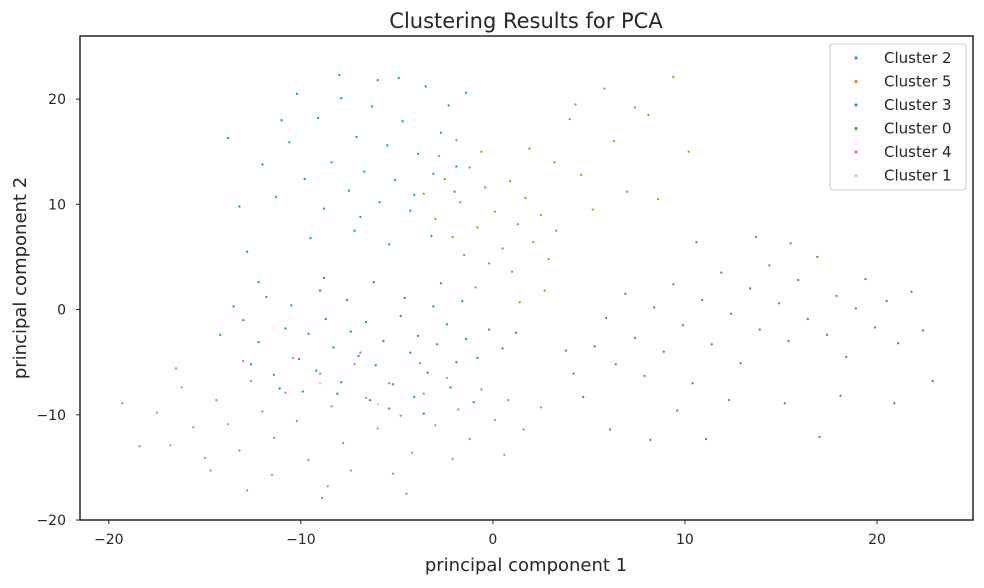 The width and height of the screenshot is (984, 588). What do you see at coordinates (918, 152) in the screenshot?
I see `legend-label: Cluster 4` at bounding box center [918, 152].